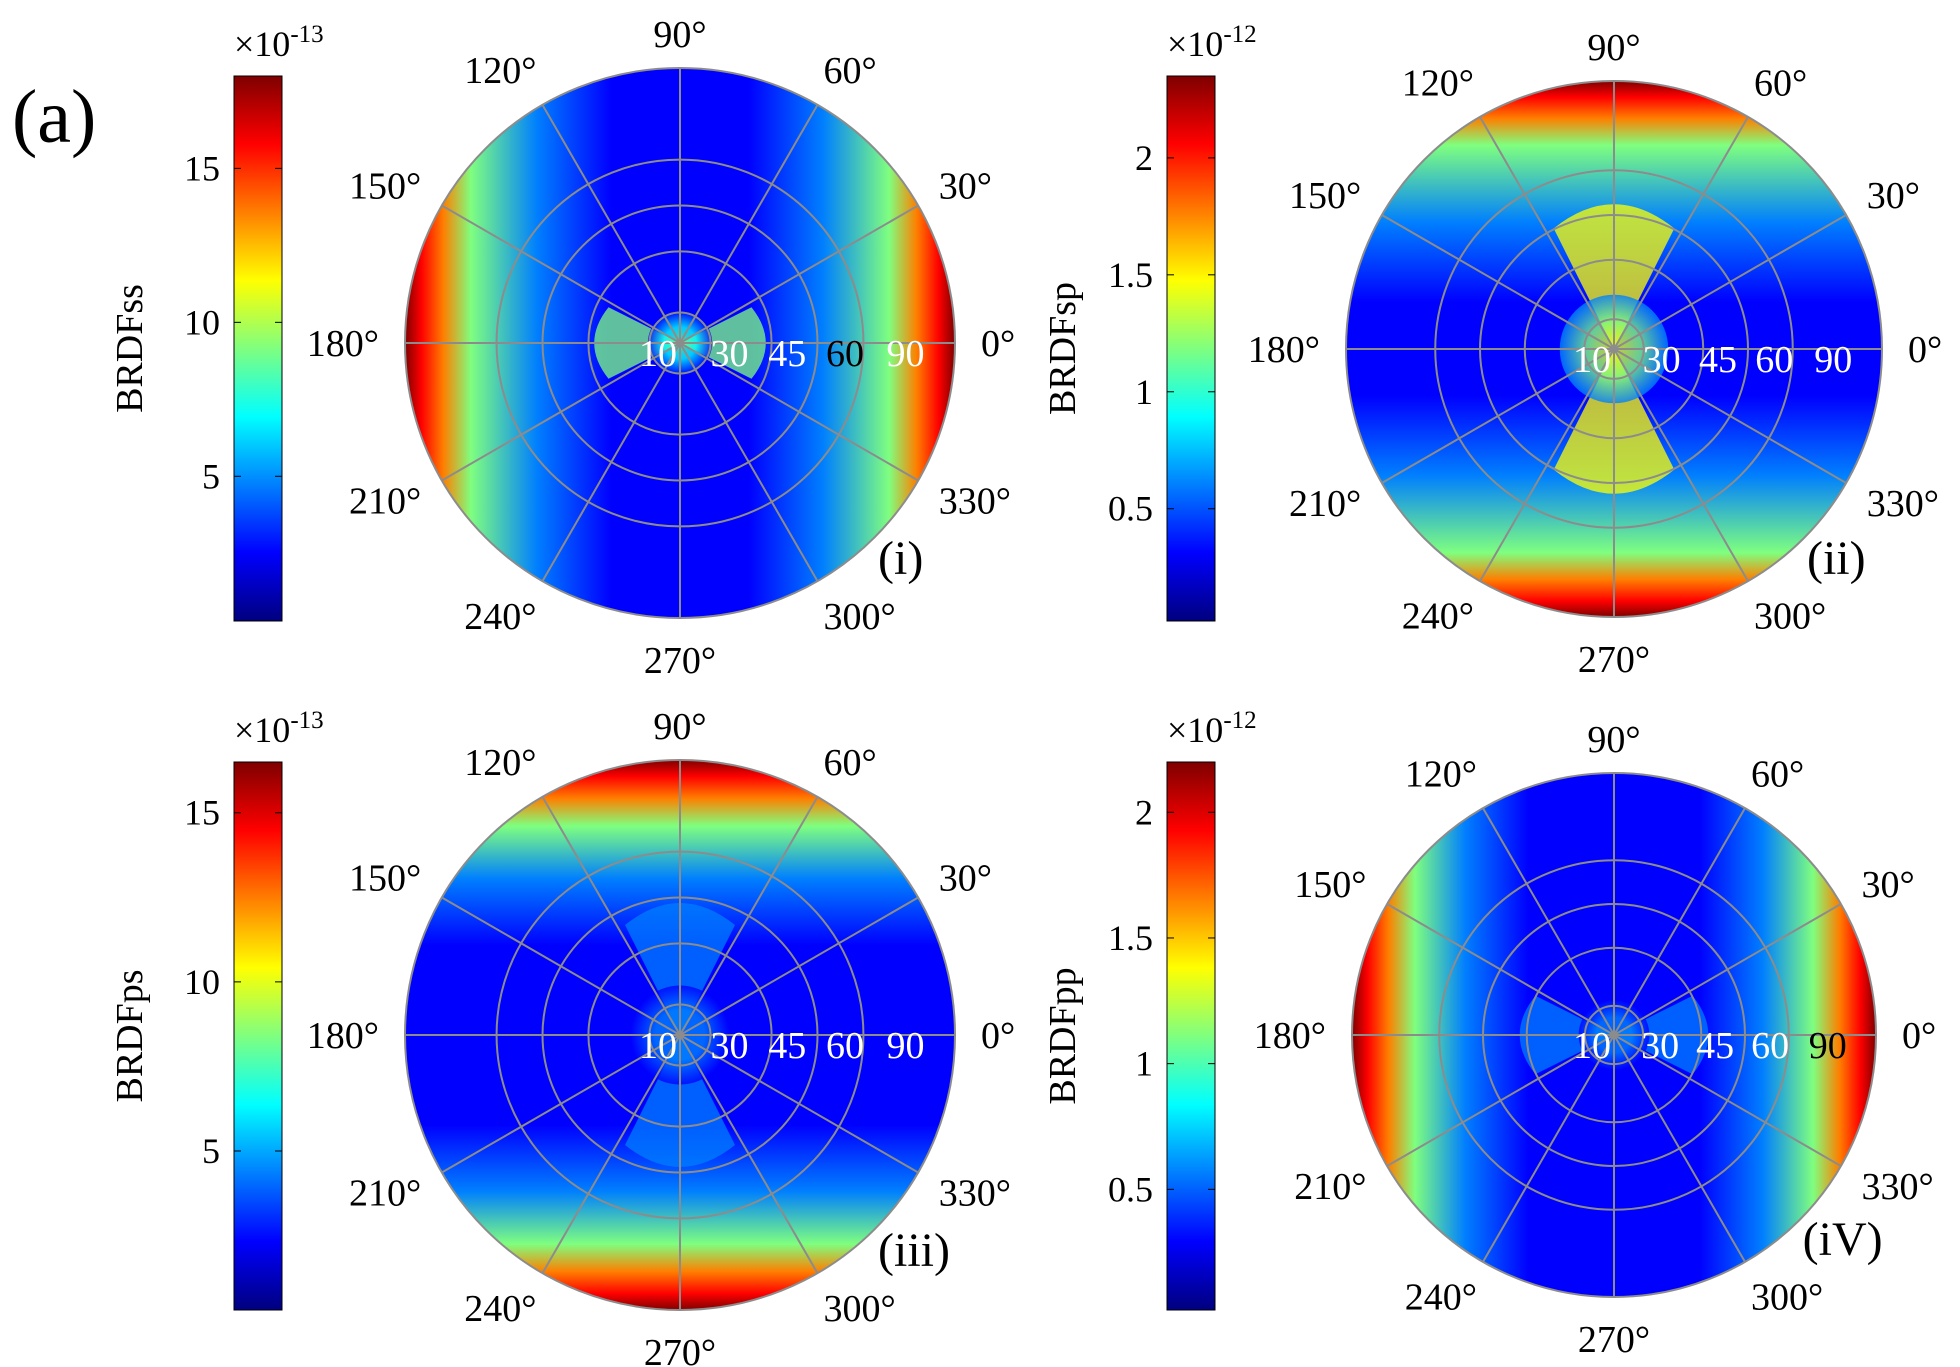  What do you see at coordinates (130, 1035) in the screenshot?
I see `colorbar-label: BRDFps` at bounding box center [130, 1035].